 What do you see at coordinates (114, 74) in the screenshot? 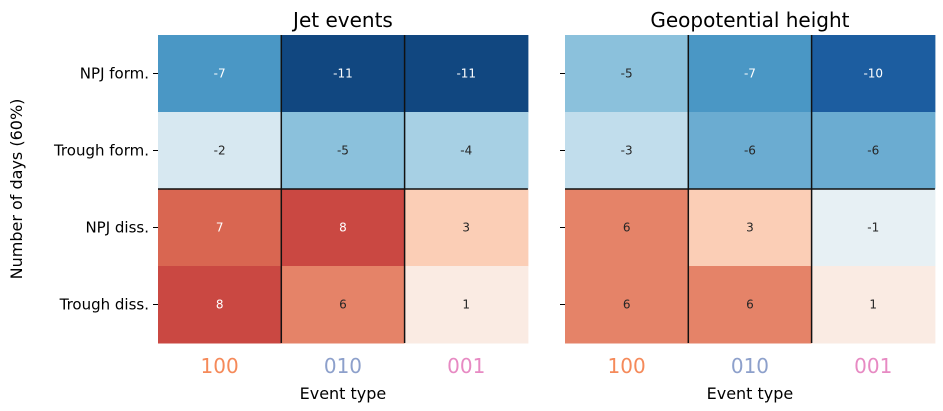
I see `row-label: NPJ form.` at bounding box center [114, 74].